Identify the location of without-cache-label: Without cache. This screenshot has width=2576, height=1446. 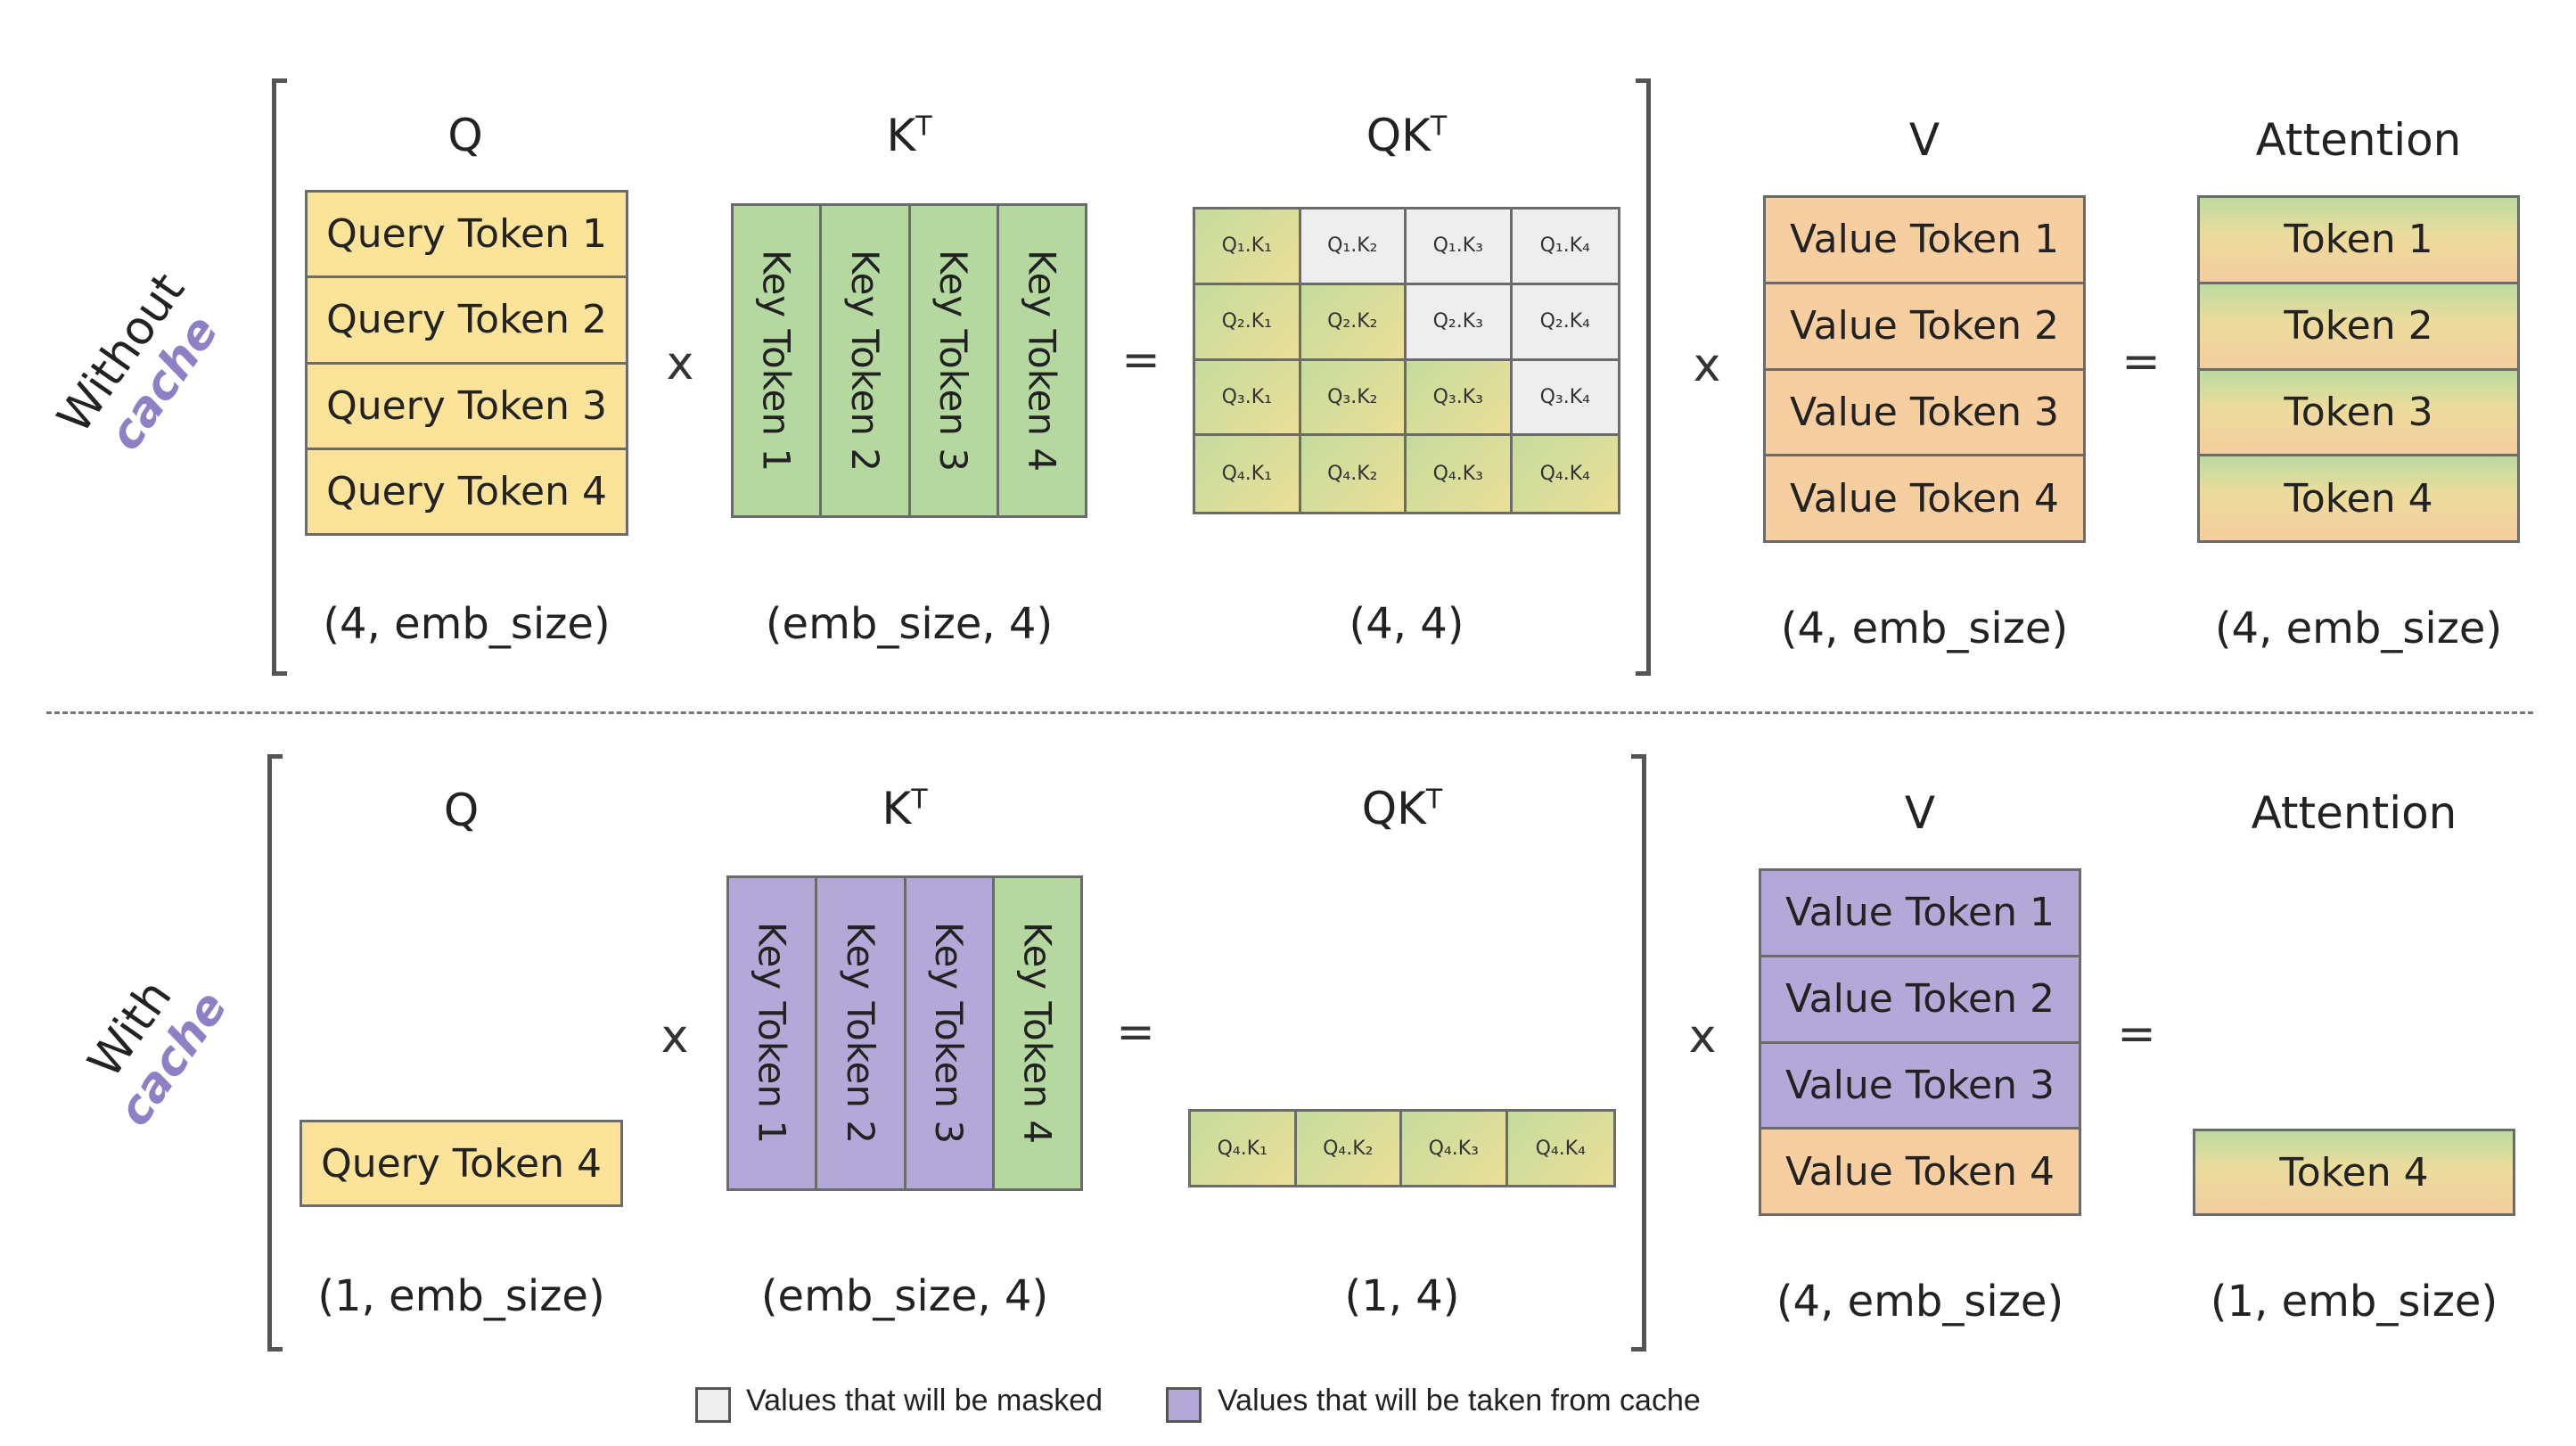
(138, 362).